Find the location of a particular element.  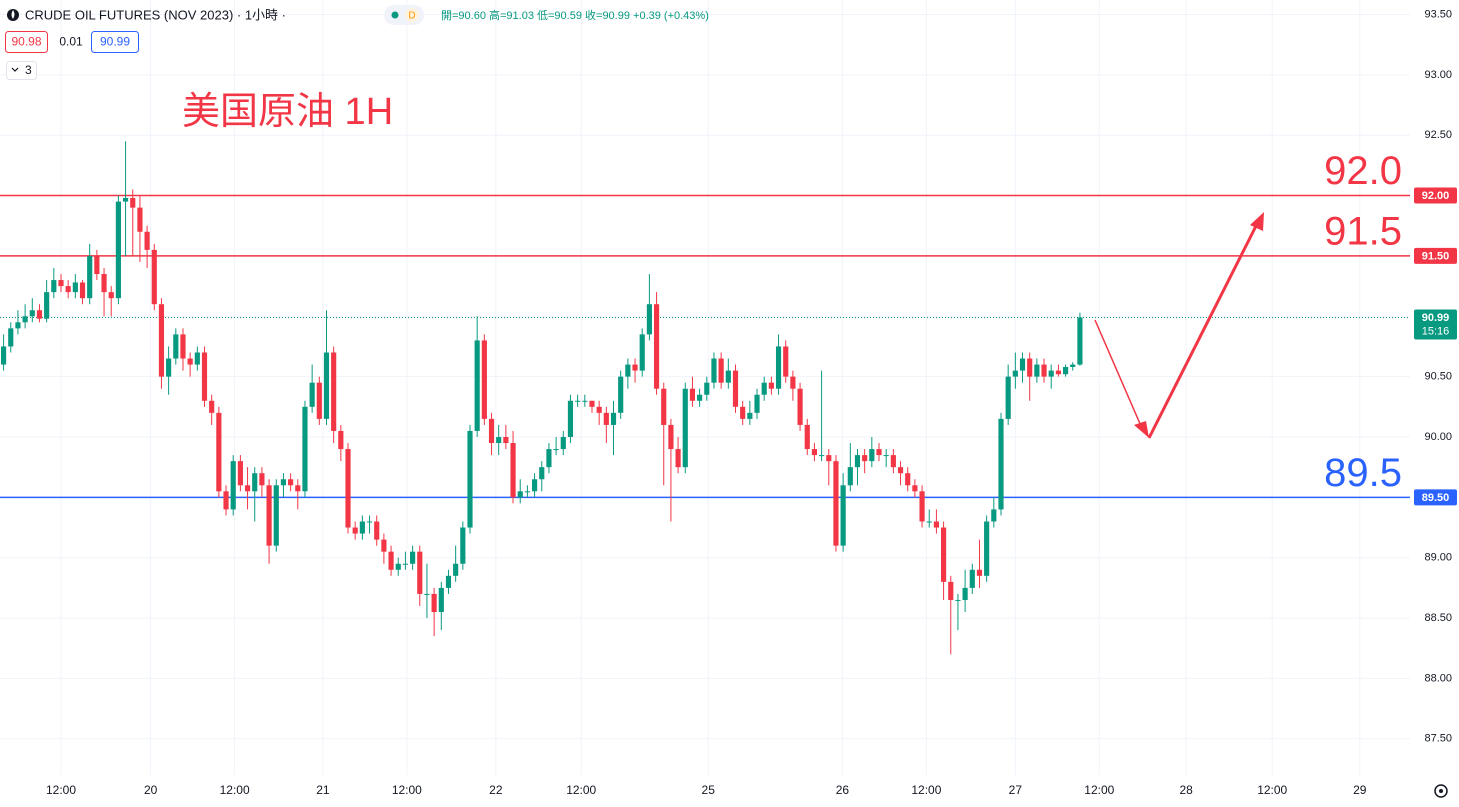

chevron is located at coordinates (15, 69).